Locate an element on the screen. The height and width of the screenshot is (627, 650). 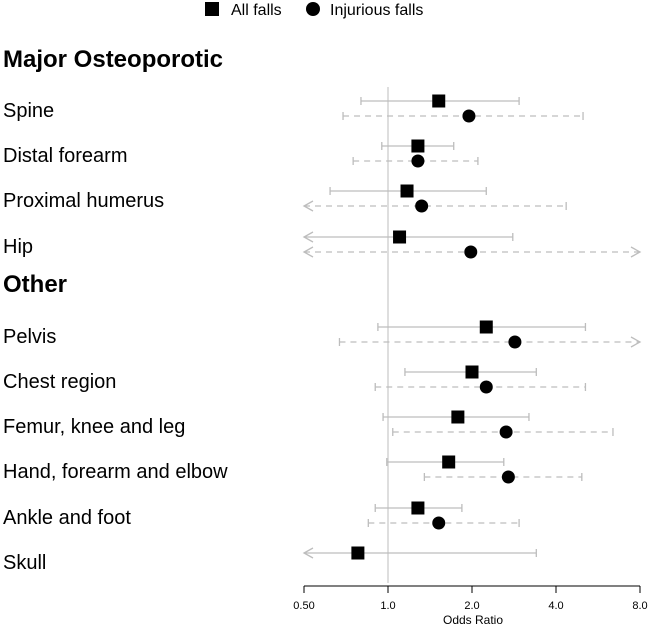
group-heading-major-osteoporotic: Major Osteoporotic is located at coordinates (113, 59).